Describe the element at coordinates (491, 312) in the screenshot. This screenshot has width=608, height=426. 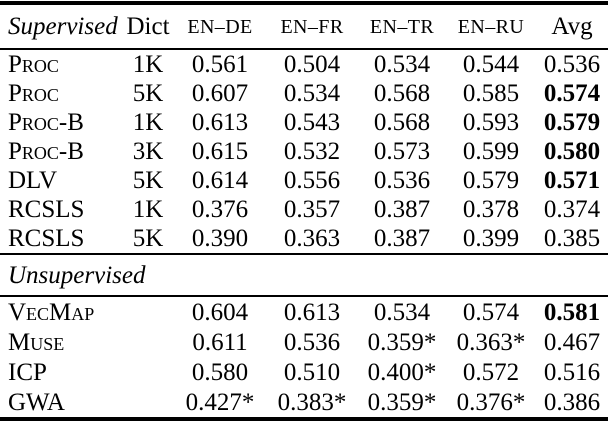
I see `score-cell: 0.574` at that location.